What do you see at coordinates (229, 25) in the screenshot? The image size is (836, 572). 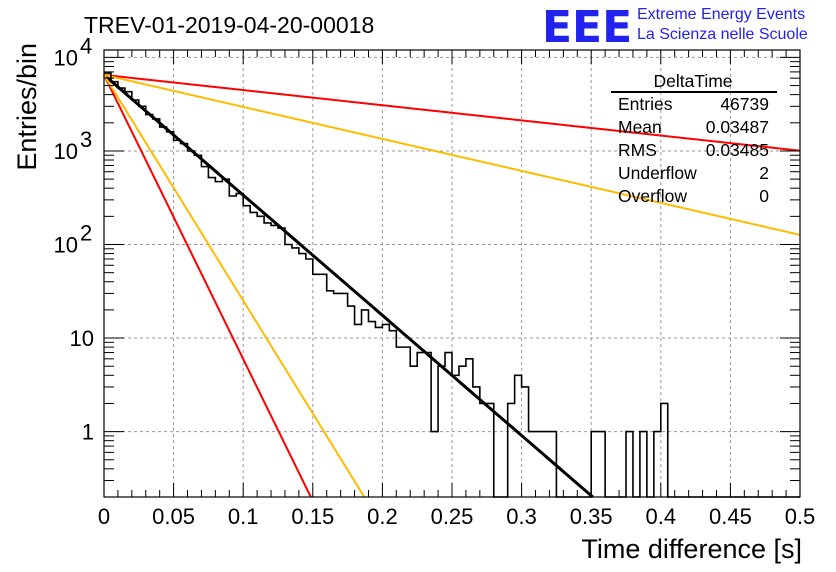 I see `chart-title: TREV-01-2019-04-20-00018` at bounding box center [229, 25].